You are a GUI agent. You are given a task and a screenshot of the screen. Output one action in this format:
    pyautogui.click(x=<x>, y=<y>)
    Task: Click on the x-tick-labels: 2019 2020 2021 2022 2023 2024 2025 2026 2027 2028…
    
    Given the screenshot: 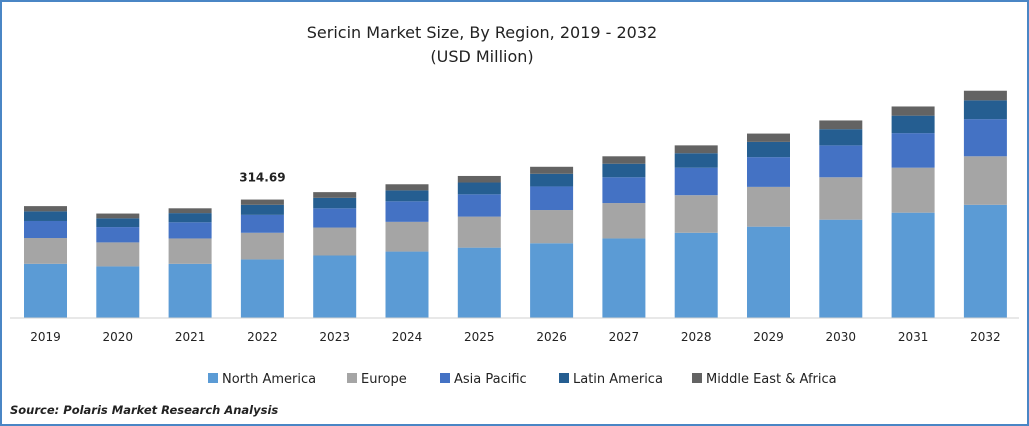 What is the action you would take?
    pyautogui.click(x=515, y=337)
    